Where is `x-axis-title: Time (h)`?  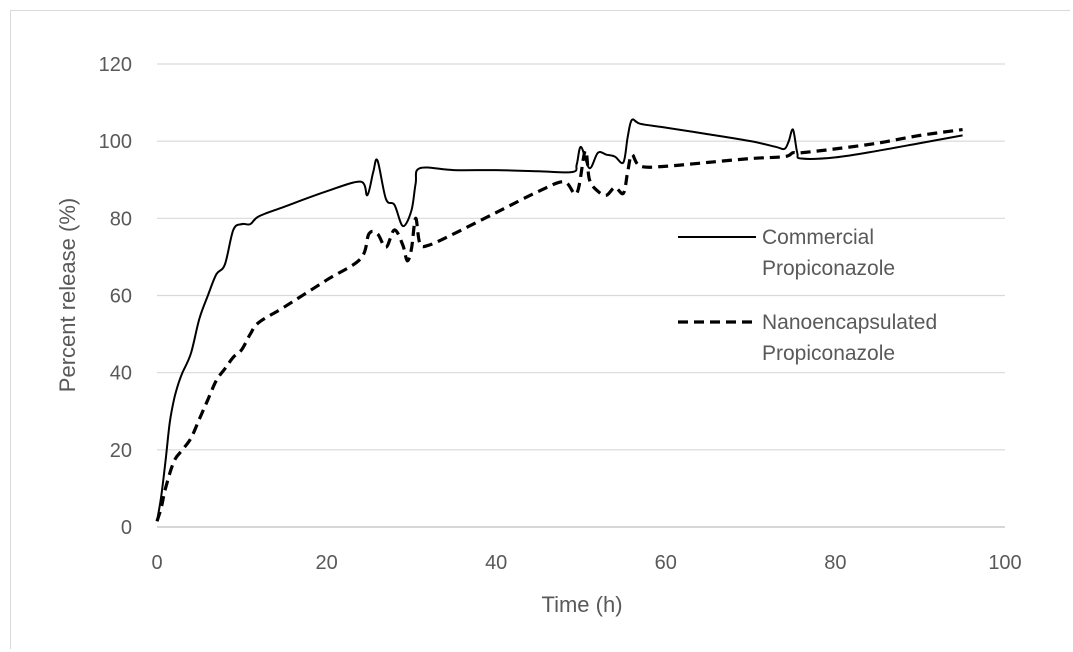 x-axis-title: Time (h) is located at coordinates (581, 604).